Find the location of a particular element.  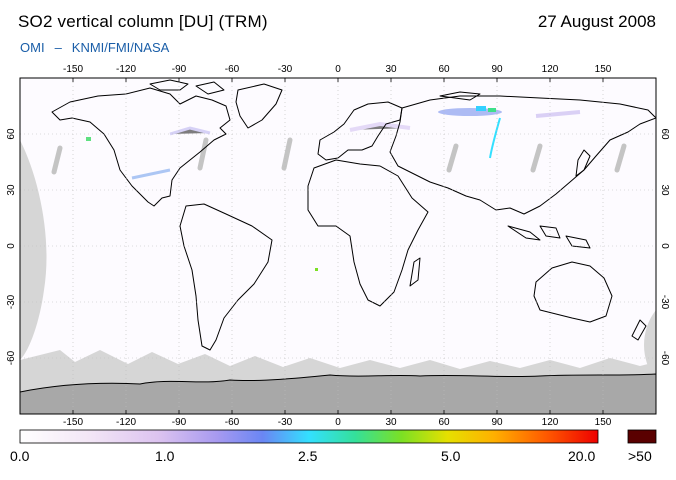

map-title: SO2 vertical column [DU] (TRM) is located at coordinates (143, 21).